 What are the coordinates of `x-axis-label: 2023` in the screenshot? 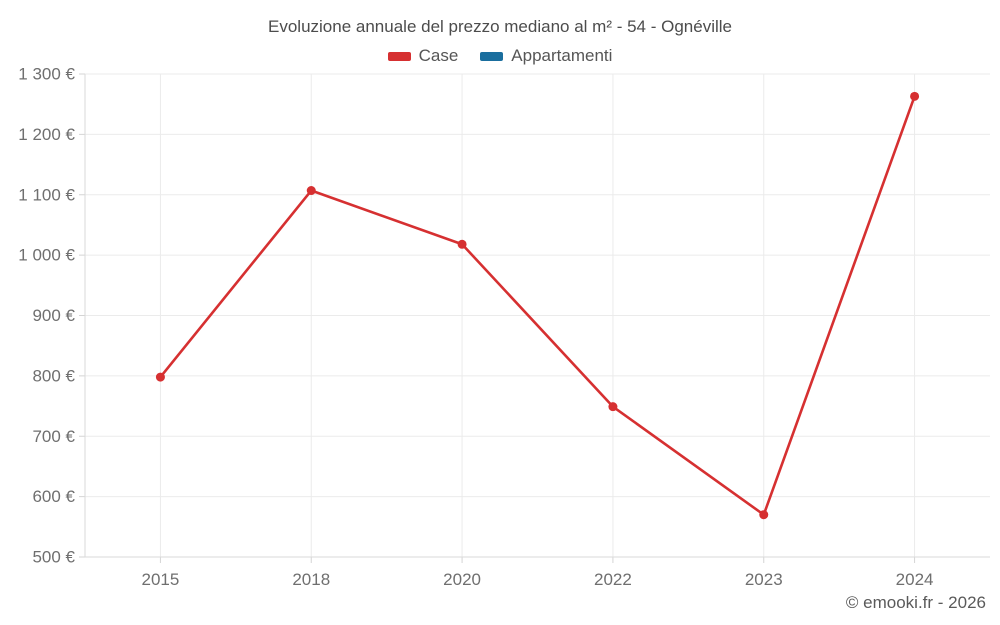 It's located at (764, 579).